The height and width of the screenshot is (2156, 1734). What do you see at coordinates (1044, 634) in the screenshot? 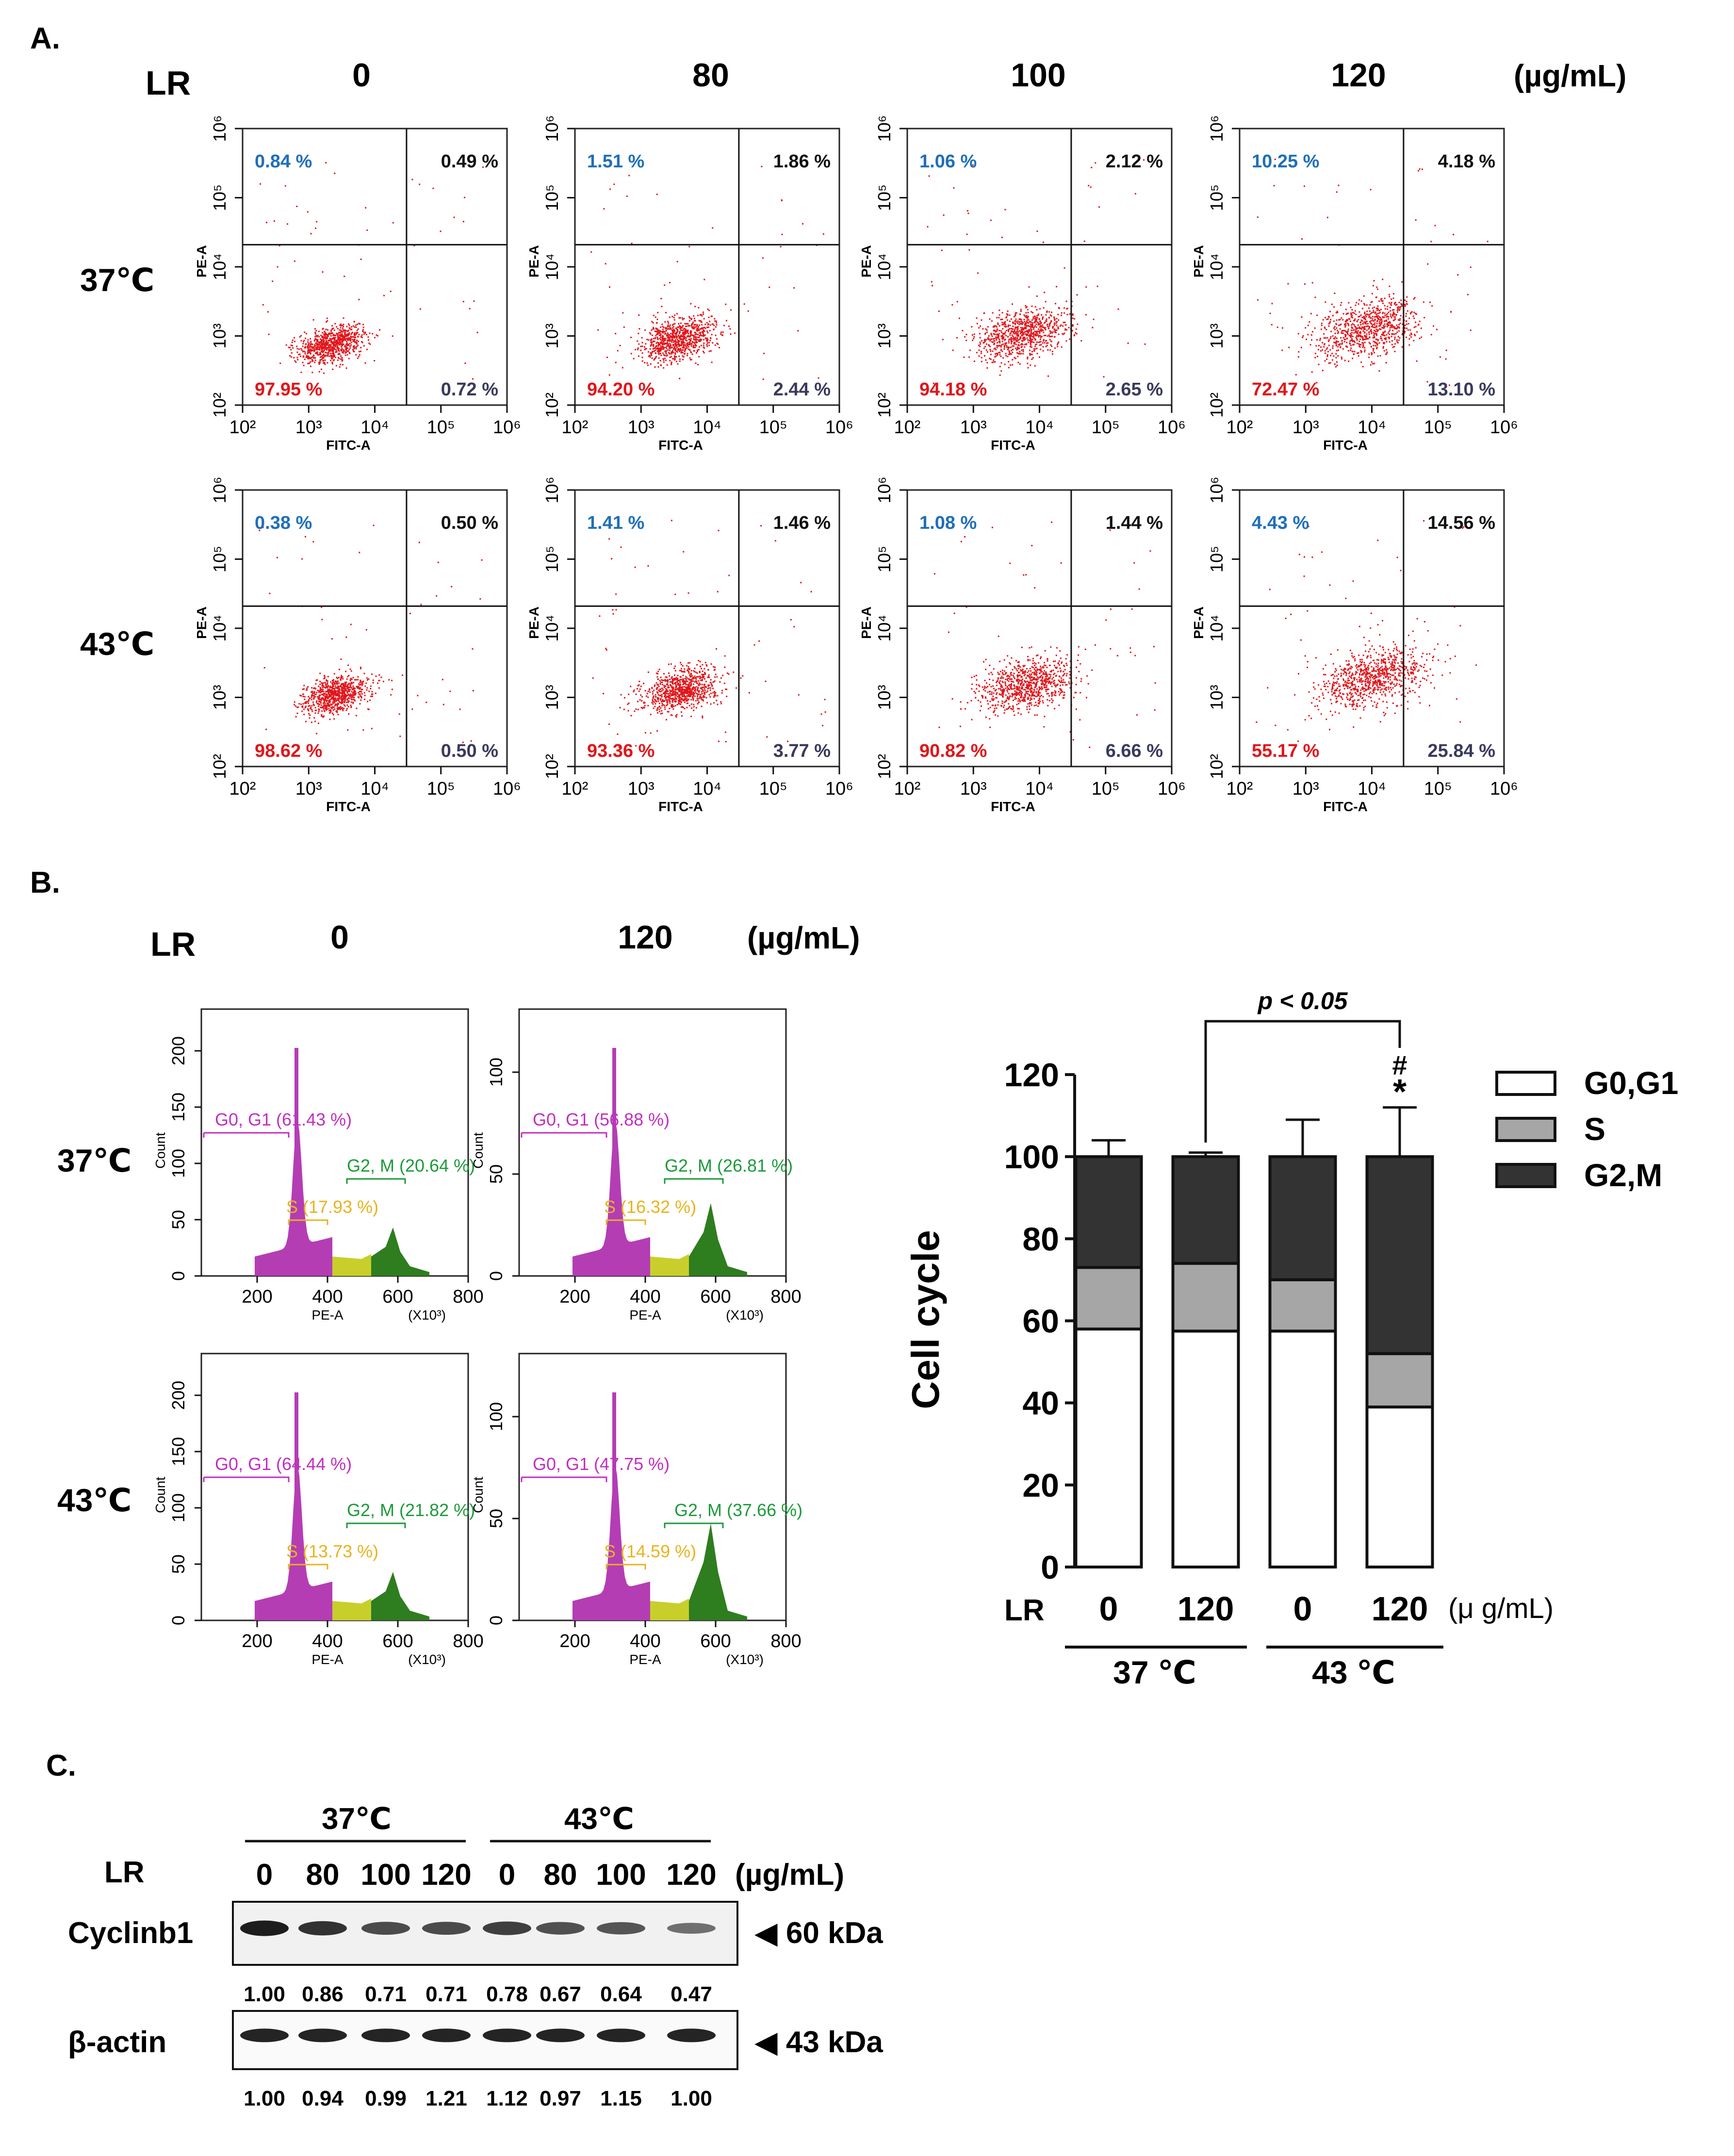
I see `event-dots` at bounding box center [1044, 634].